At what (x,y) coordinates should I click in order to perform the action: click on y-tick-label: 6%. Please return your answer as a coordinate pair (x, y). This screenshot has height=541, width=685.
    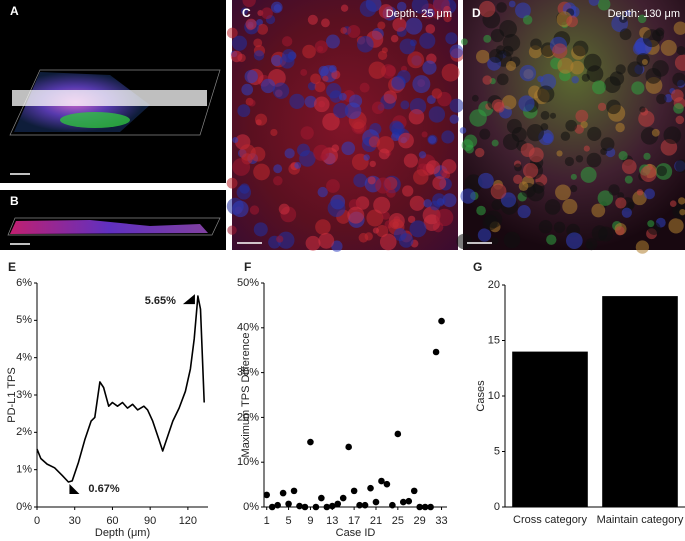
    Looking at the image, I should click on (24, 283).